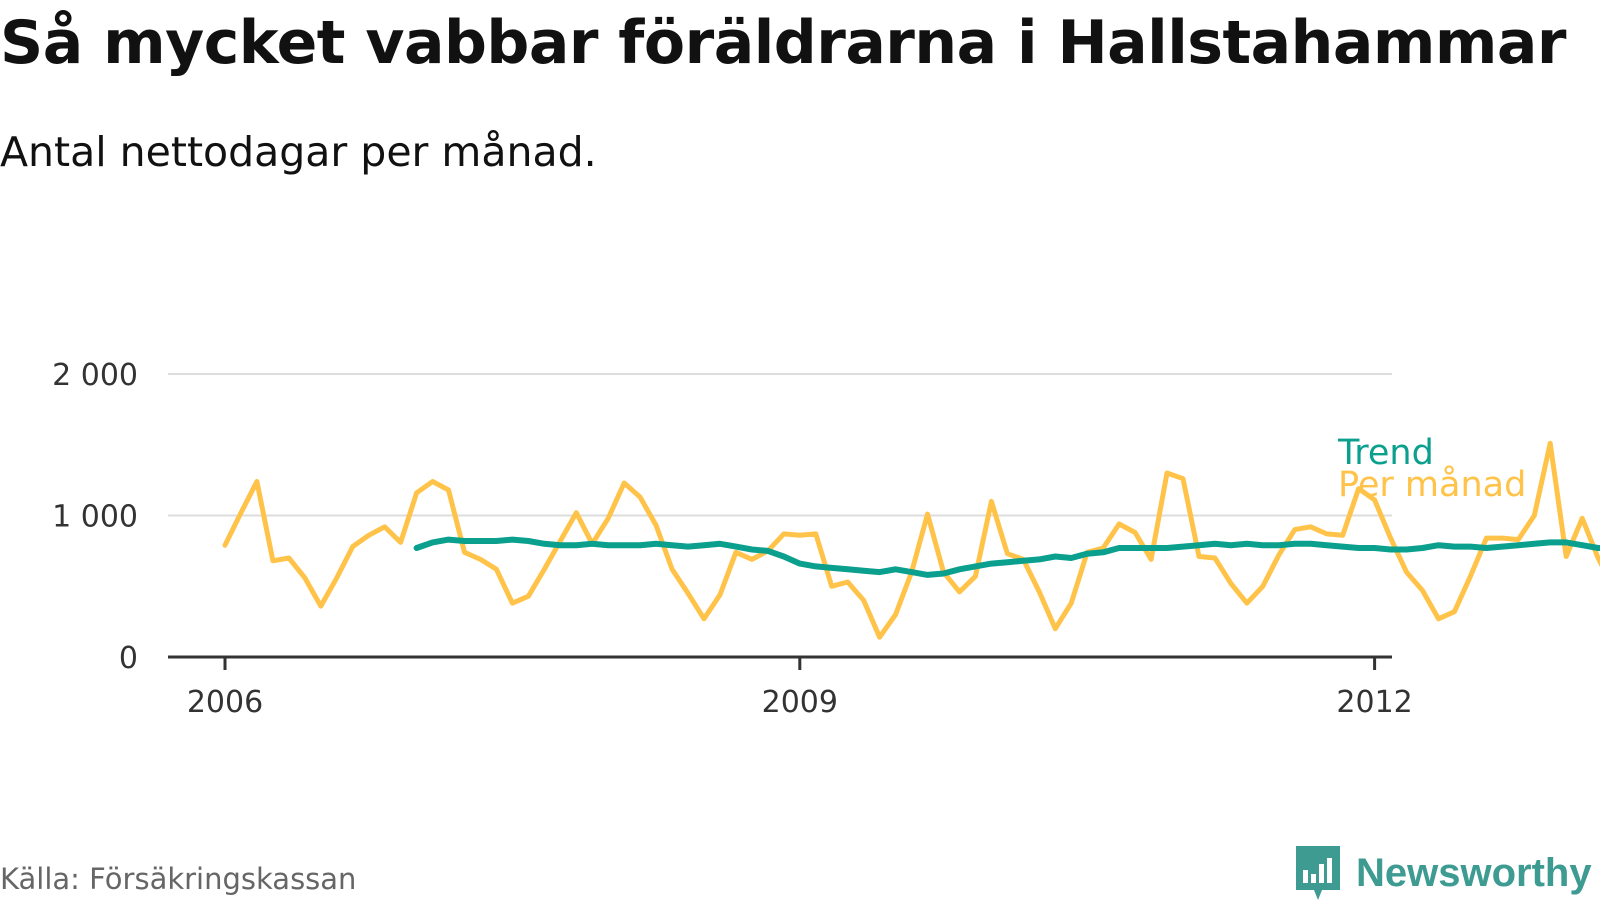  Describe the element at coordinates (1432, 484) in the screenshot. I see `series-label-monthly: Per månad` at that location.